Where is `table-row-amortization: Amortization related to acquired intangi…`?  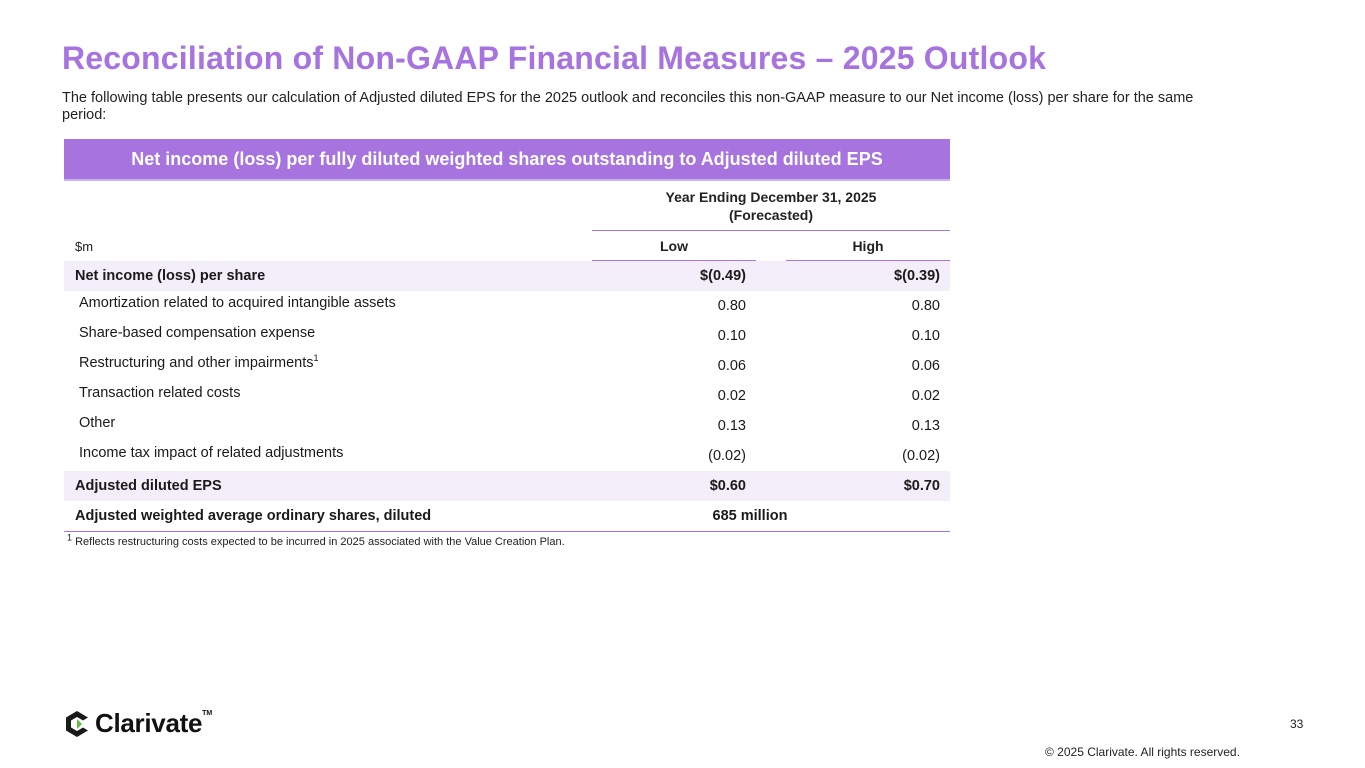
table-row-amortization: Amortization related to acquired intangi… is located at coordinates (507, 306).